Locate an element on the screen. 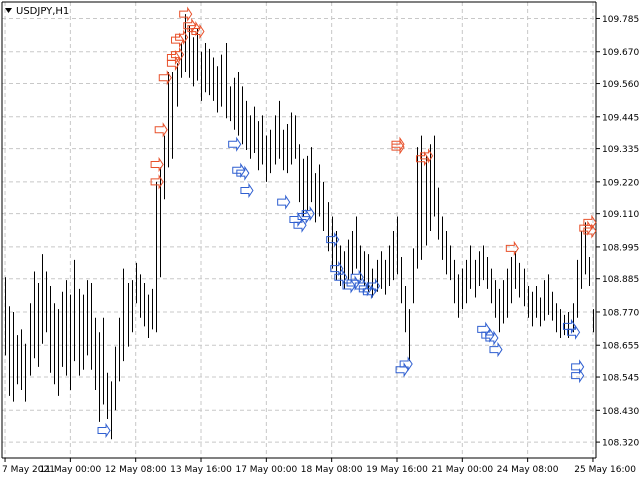 This screenshot has height=484, width=640. time-tick-label: 7 May 2021 is located at coordinates (28, 470).